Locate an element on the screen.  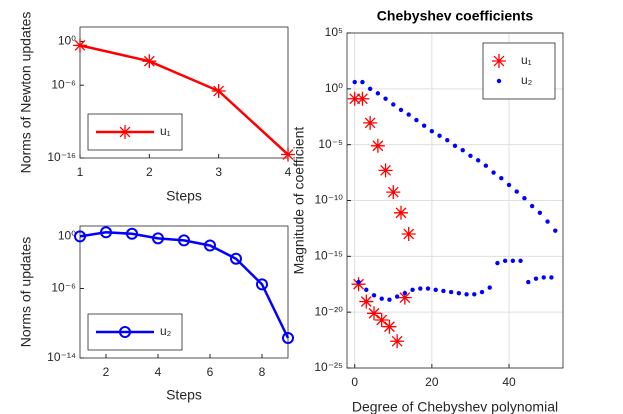
y-tick-label: 10⁻¹⁴ is located at coordinates (61, 357).